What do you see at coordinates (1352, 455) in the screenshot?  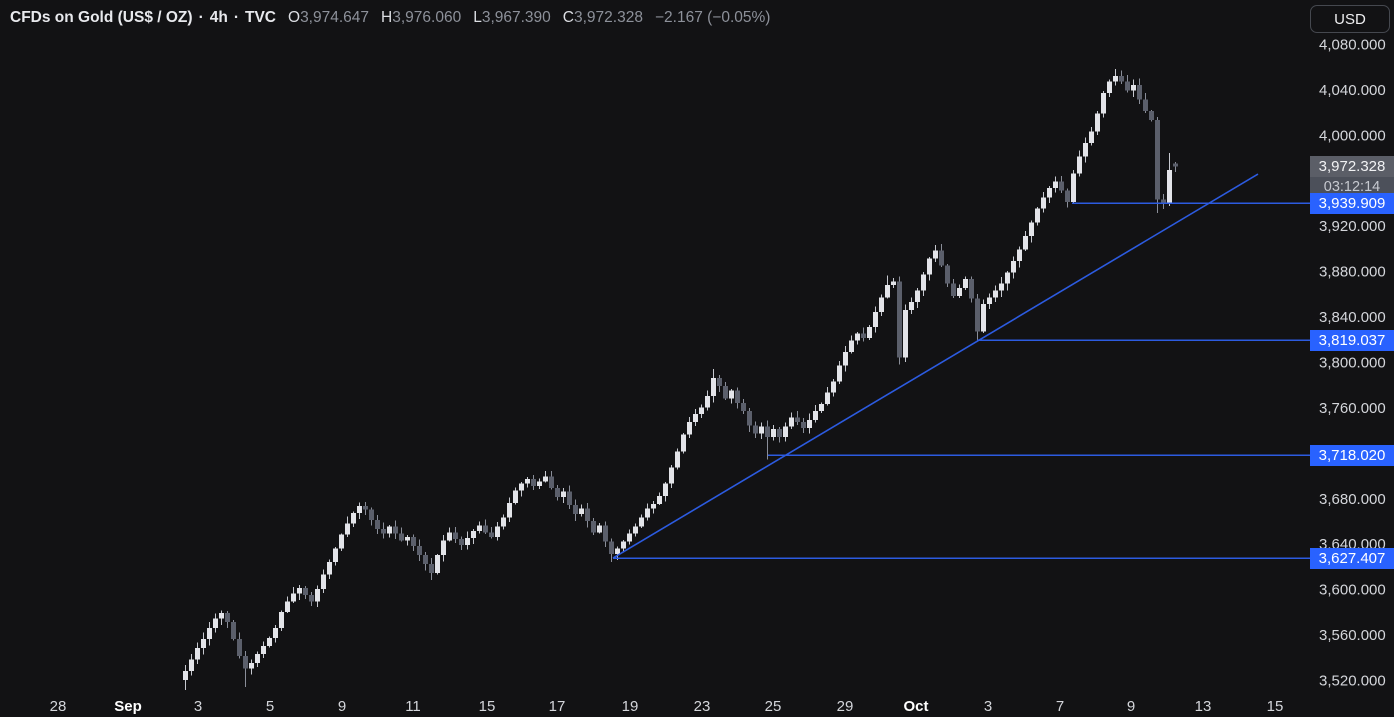 I see `level-label-3718: 3,718.020` at bounding box center [1352, 455].